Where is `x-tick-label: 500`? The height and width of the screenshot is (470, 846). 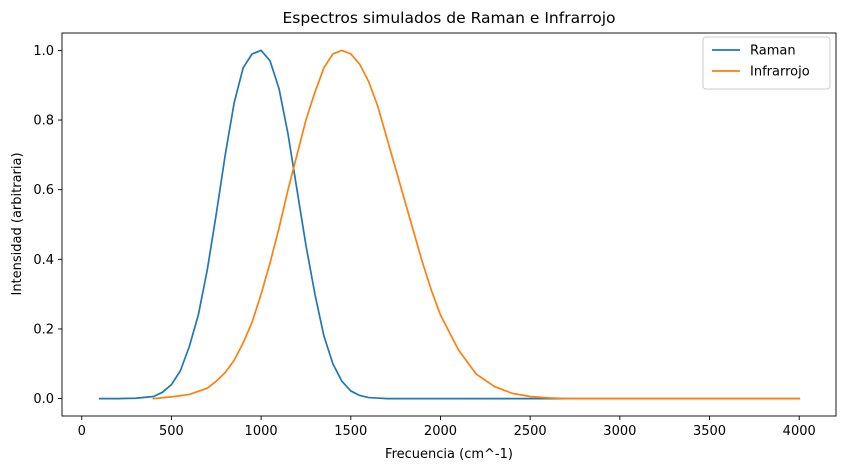 x-tick-label: 500 is located at coordinates (171, 431).